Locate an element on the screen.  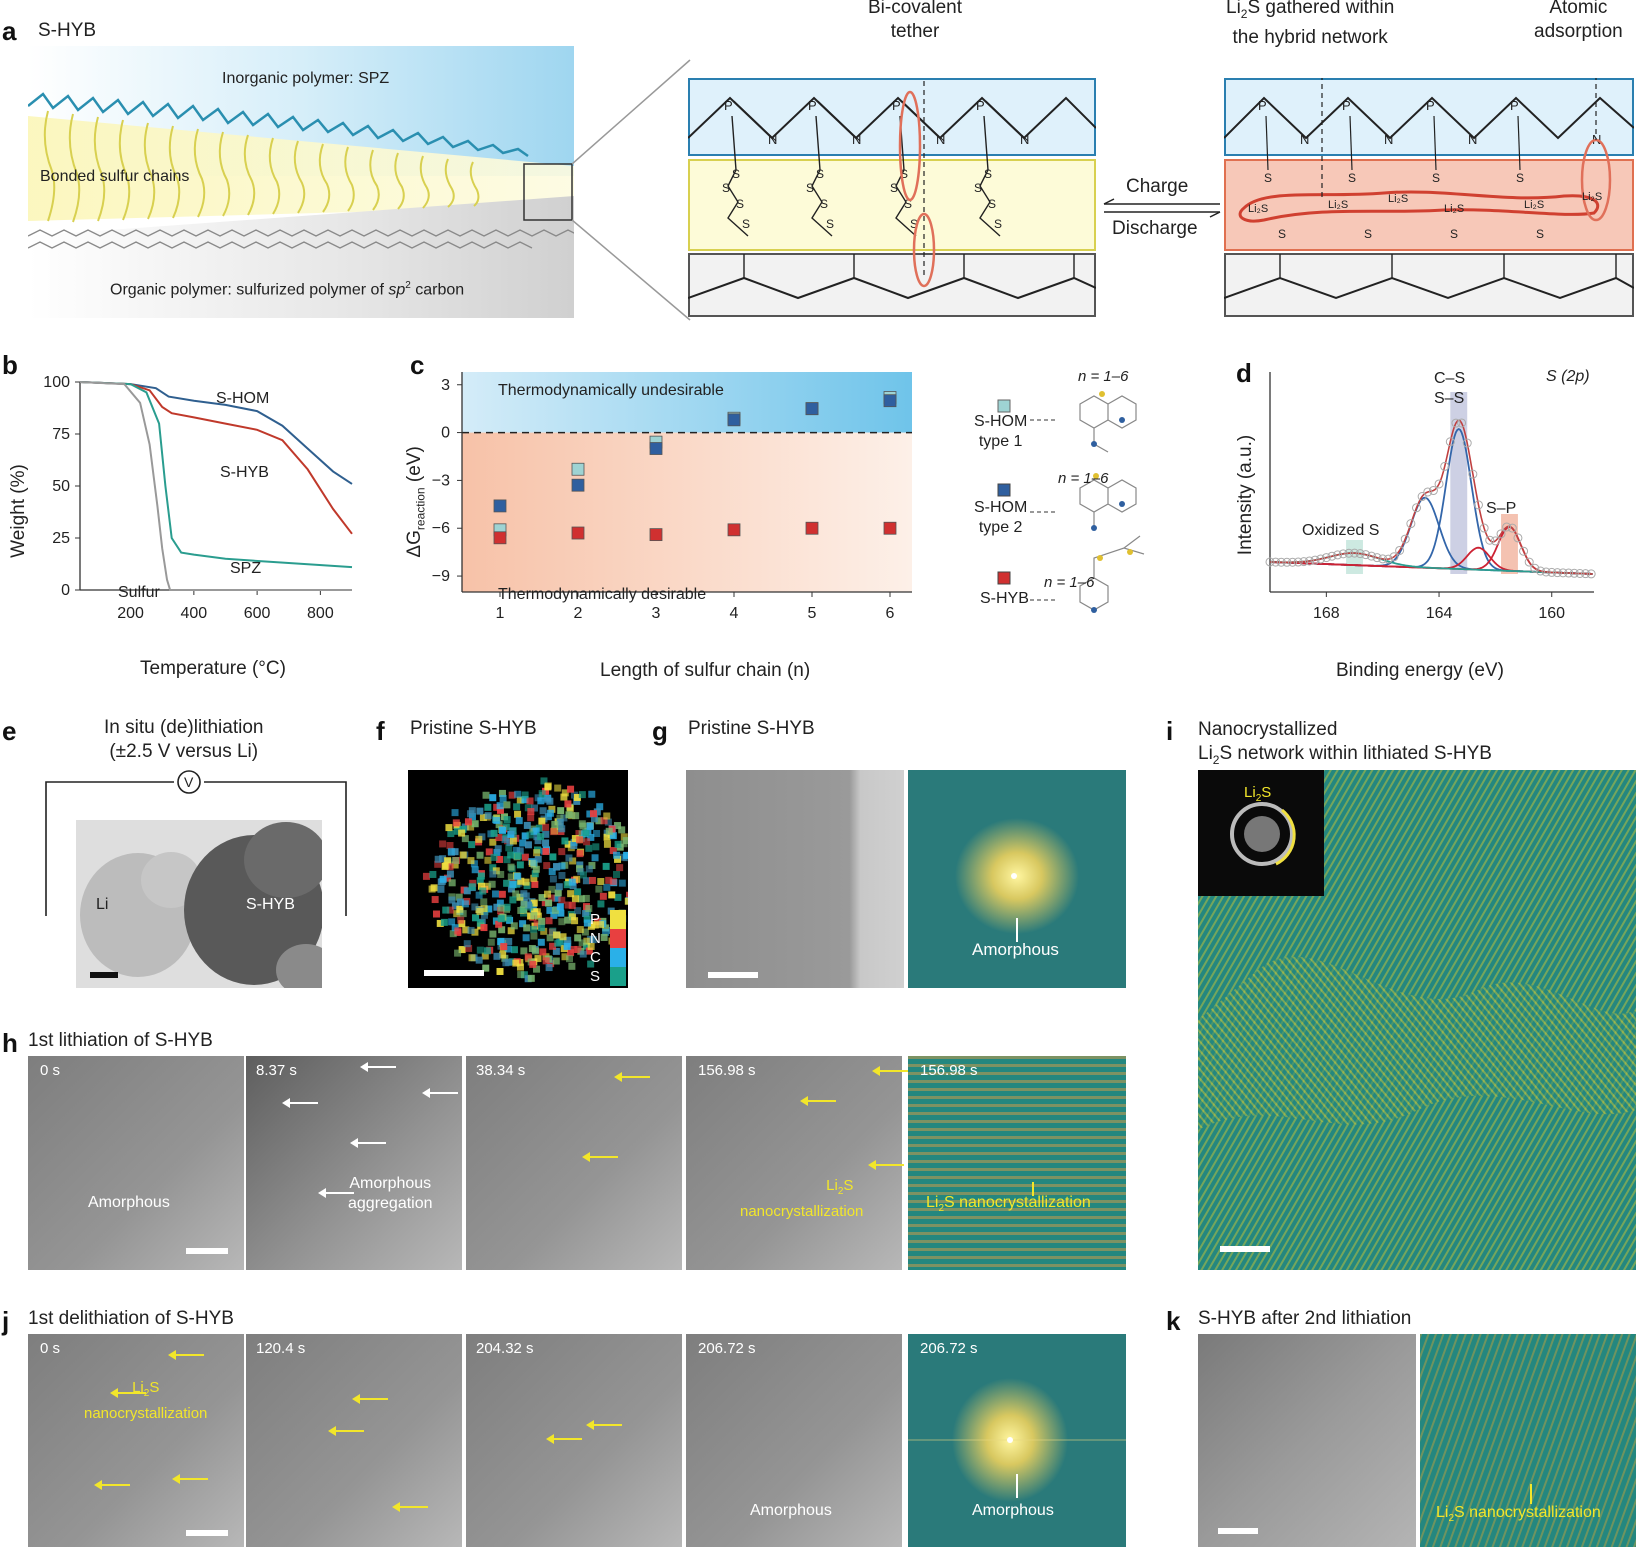
svg-text: Li₂S is located at coordinates (1454, 209).